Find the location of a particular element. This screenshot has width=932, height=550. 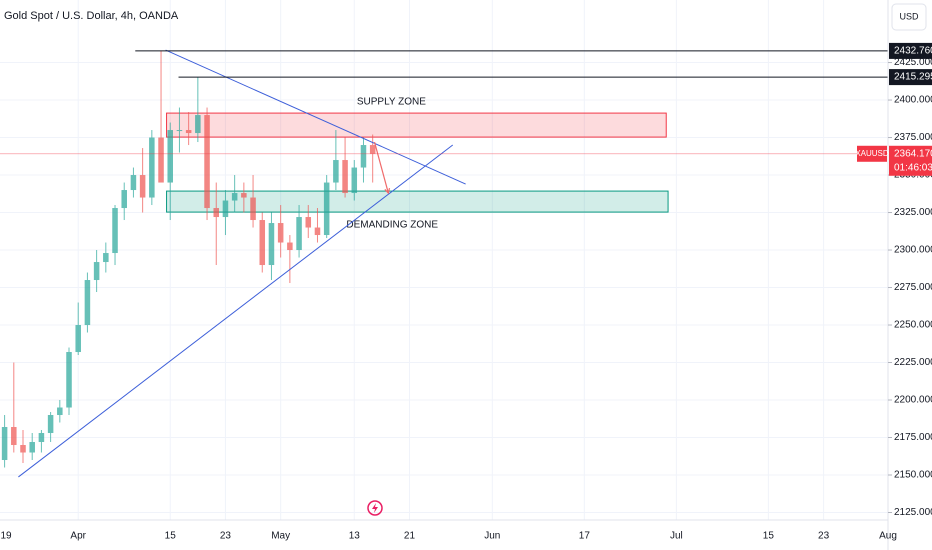

x-tick-label: 23 is located at coordinates (226, 536).